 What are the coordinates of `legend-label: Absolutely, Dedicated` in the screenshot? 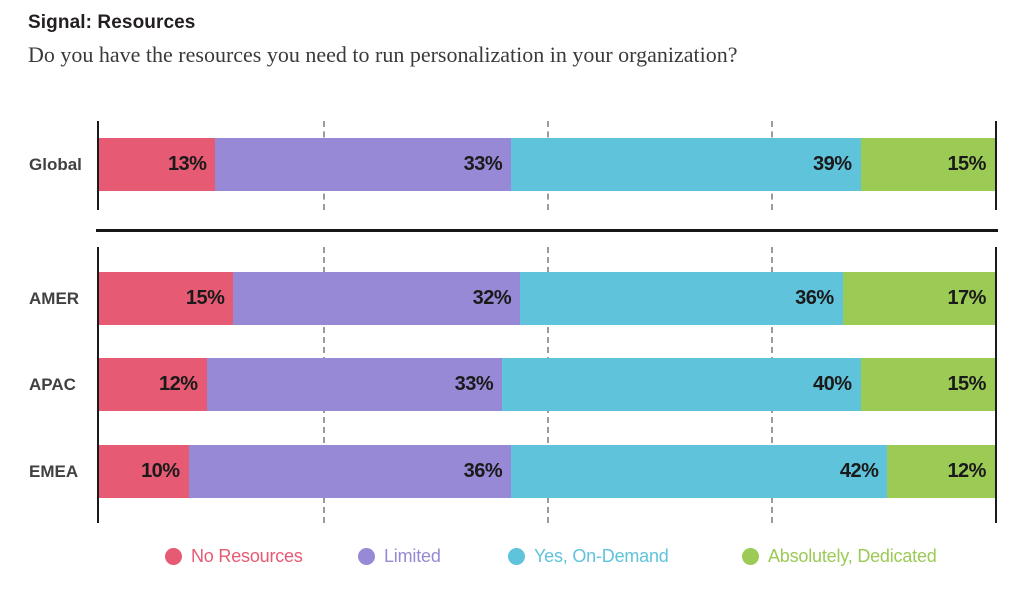 It's located at (852, 556).